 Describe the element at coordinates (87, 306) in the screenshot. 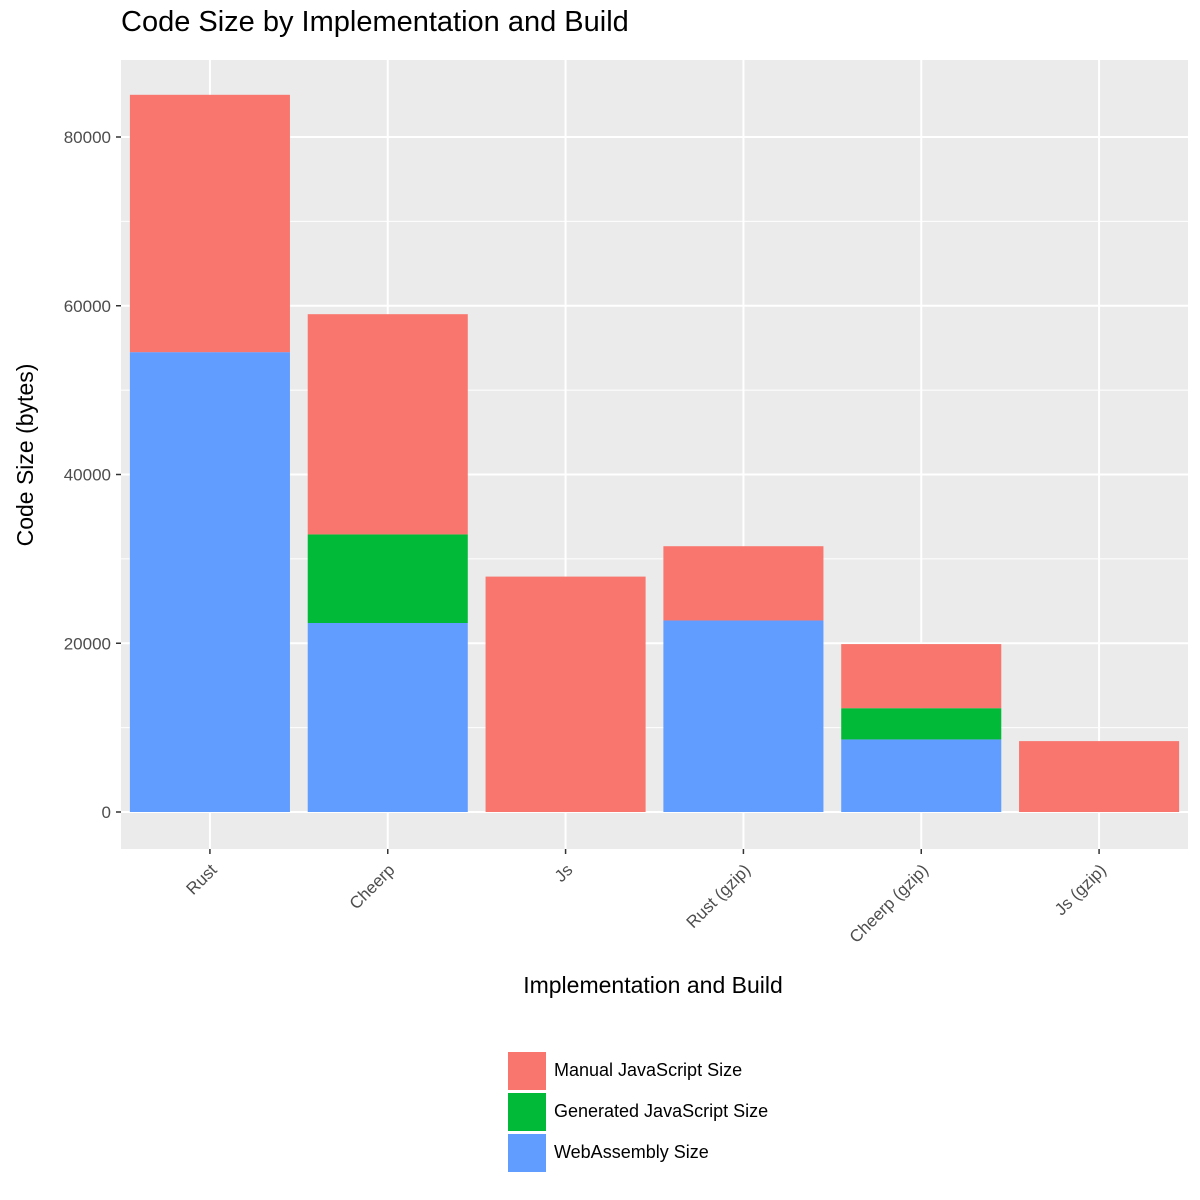

I see `y-tick-label: 60000` at that location.